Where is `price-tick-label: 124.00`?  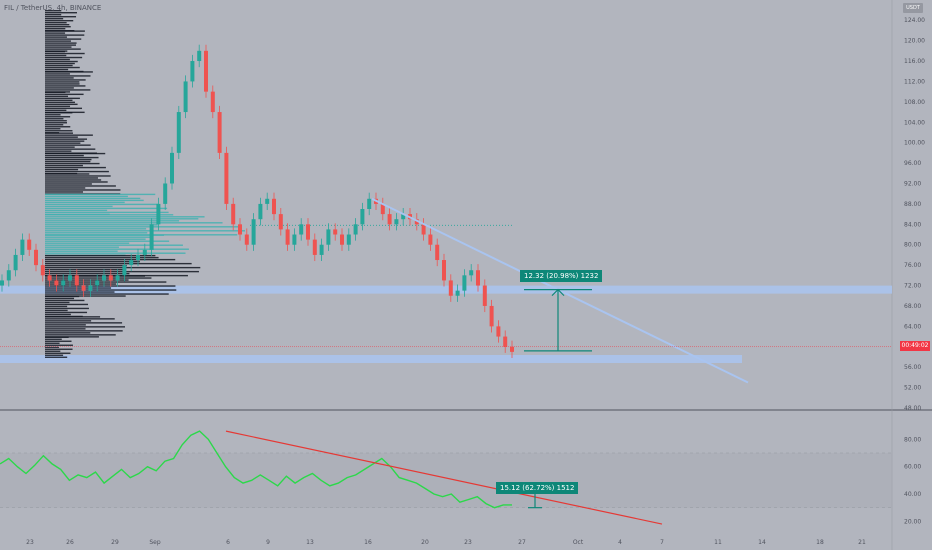
price-tick-label: 124.00 is located at coordinates (914, 20).